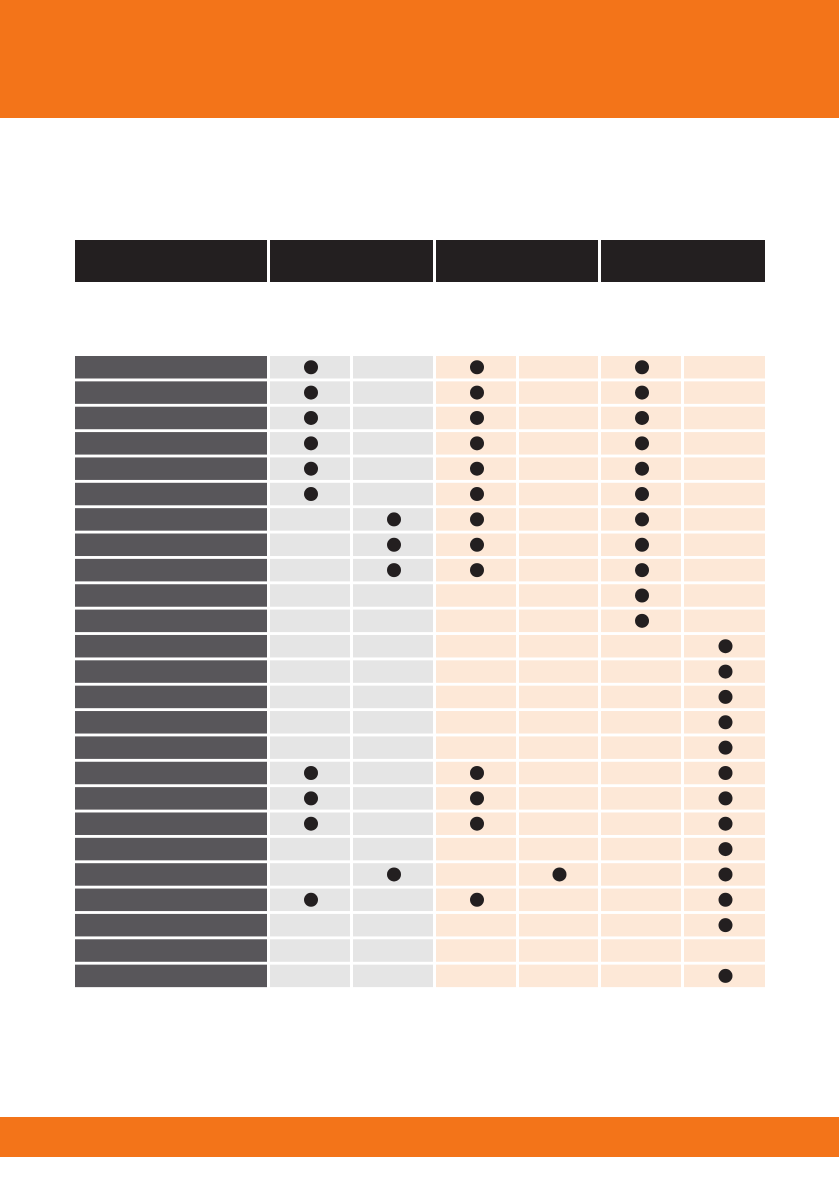 The height and width of the screenshot is (1191, 839). I want to click on header-band, so click(419, 59).